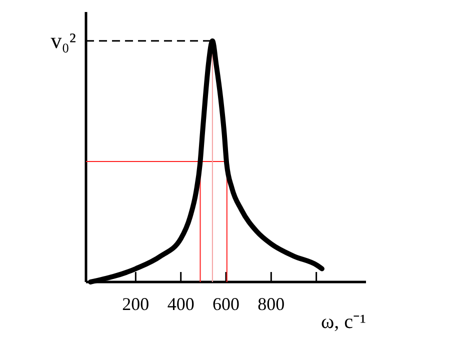 The image size is (451, 358). Describe the element at coordinates (136, 304) in the screenshot. I see `x-tick-label: 200` at that location.